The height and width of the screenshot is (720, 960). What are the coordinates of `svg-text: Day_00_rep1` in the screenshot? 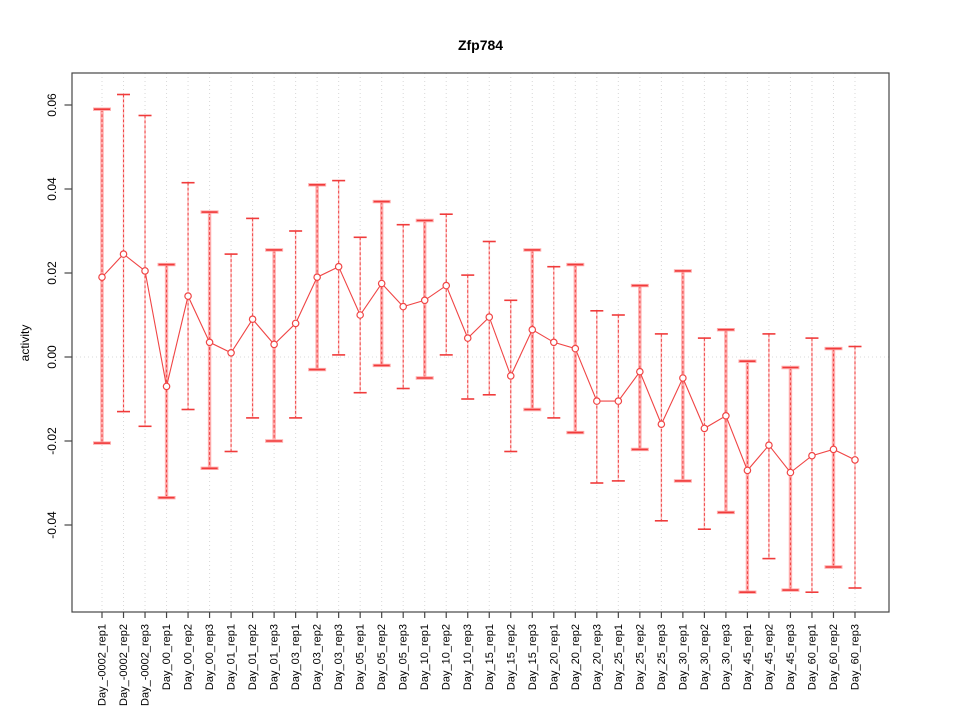 It's located at (167, 657).